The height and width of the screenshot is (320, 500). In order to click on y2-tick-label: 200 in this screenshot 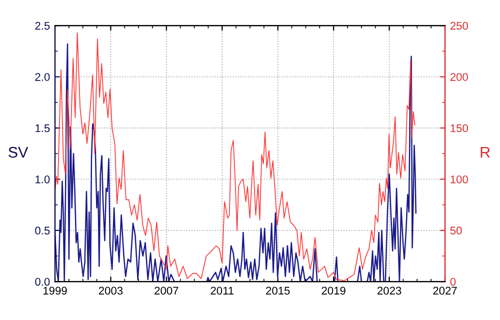, I will do `click(459, 77)`.